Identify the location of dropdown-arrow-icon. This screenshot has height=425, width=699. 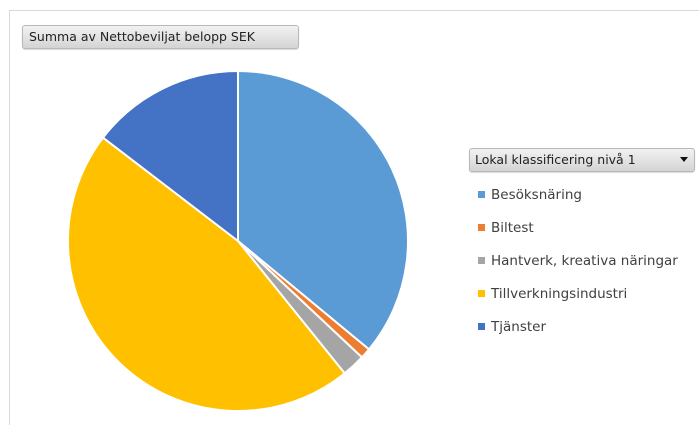
(684, 159).